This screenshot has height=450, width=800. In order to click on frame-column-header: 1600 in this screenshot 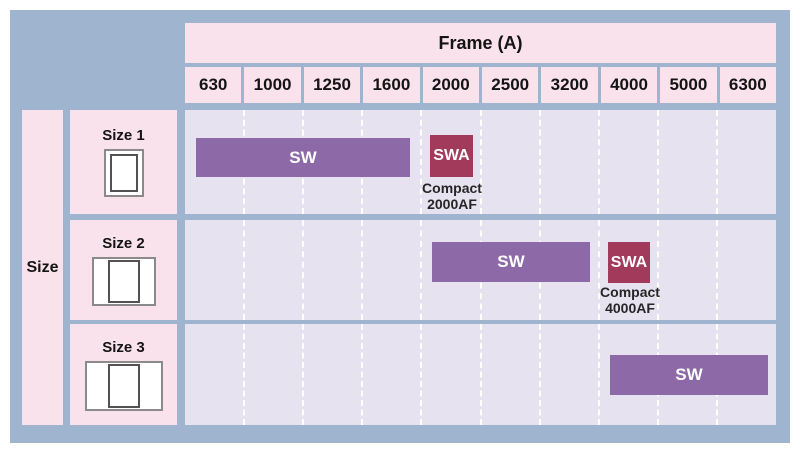, I will do `click(391, 85)`.